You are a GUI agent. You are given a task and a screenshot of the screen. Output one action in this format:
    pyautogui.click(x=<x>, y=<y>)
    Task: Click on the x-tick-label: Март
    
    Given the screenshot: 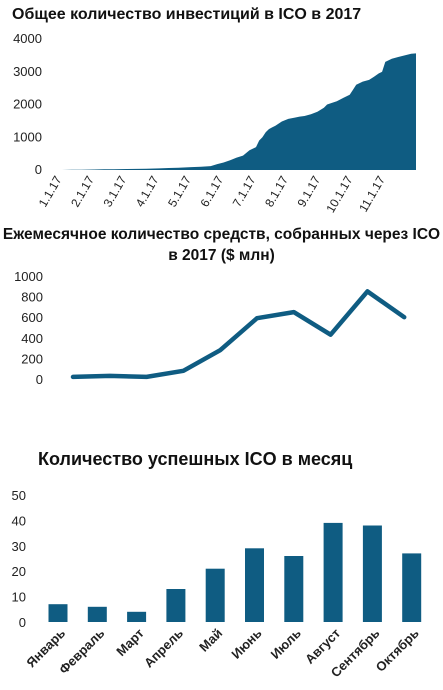 What is the action you would take?
    pyautogui.click(x=129, y=642)
    